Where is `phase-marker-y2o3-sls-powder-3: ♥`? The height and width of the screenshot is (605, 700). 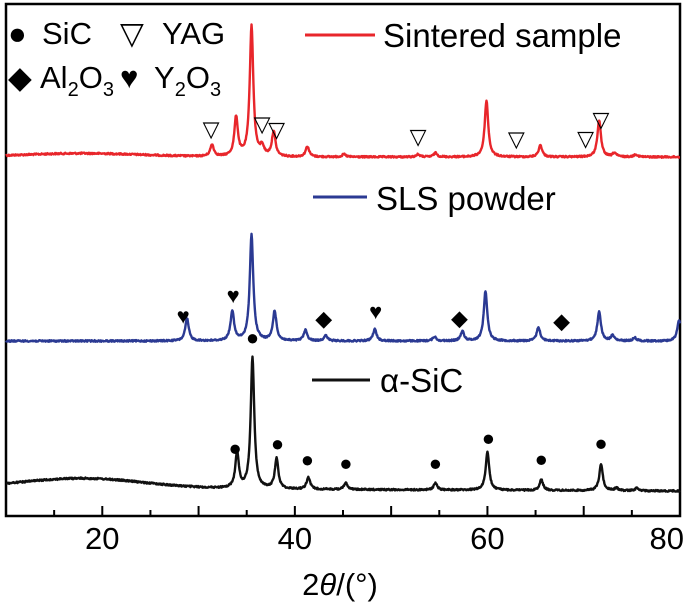
phase-marker-y2o3-sls-powder-3: ♥ is located at coordinates (375, 311).